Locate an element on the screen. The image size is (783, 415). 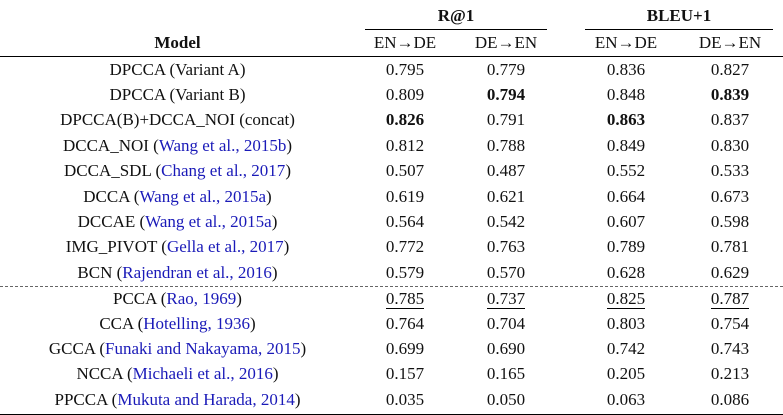
model-name: DPCCA (Variant B) is located at coordinates (177, 95).